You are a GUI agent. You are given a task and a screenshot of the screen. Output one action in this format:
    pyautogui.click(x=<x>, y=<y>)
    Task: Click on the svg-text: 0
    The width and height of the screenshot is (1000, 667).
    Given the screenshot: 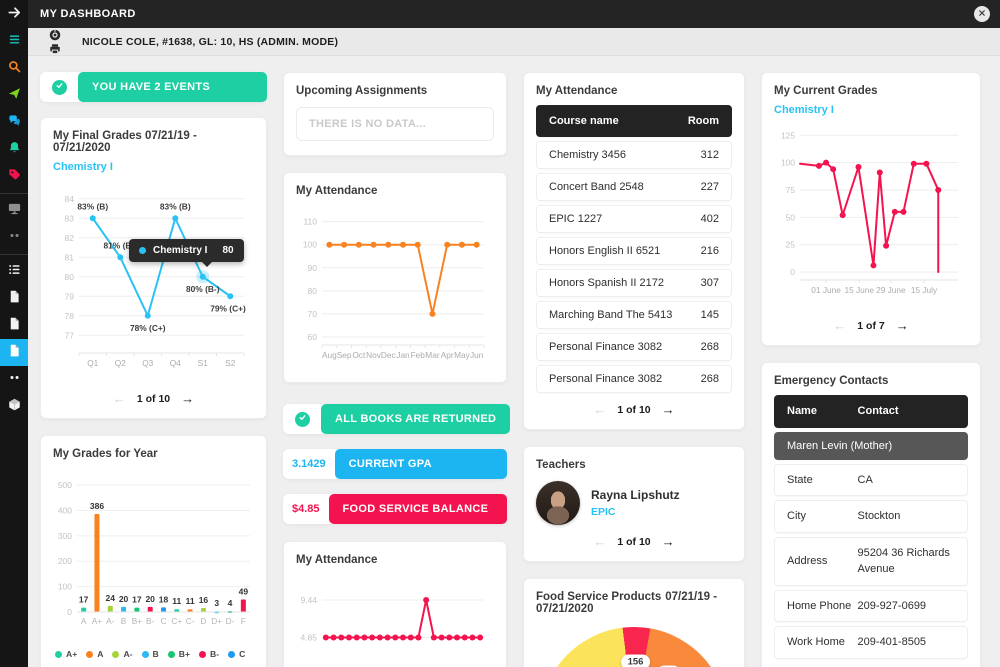 What is the action you would take?
    pyautogui.click(x=69, y=612)
    